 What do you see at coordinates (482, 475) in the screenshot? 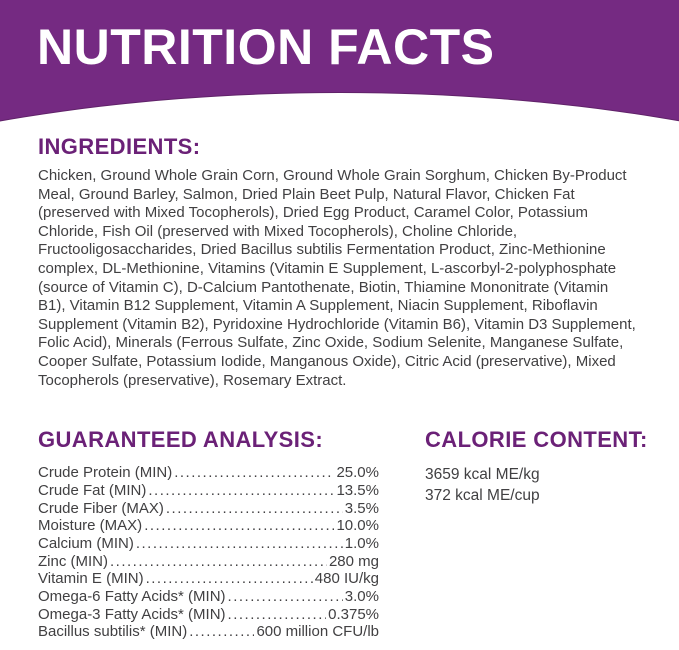
I see `calorie-per-kg: 3659 kcal ME/kg` at bounding box center [482, 475].